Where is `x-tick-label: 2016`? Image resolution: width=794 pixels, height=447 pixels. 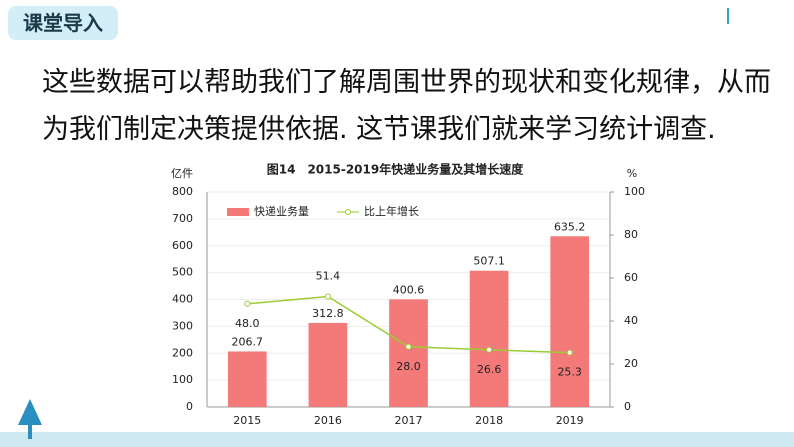 x-tick-label: 2016 is located at coordinates (328, 420).